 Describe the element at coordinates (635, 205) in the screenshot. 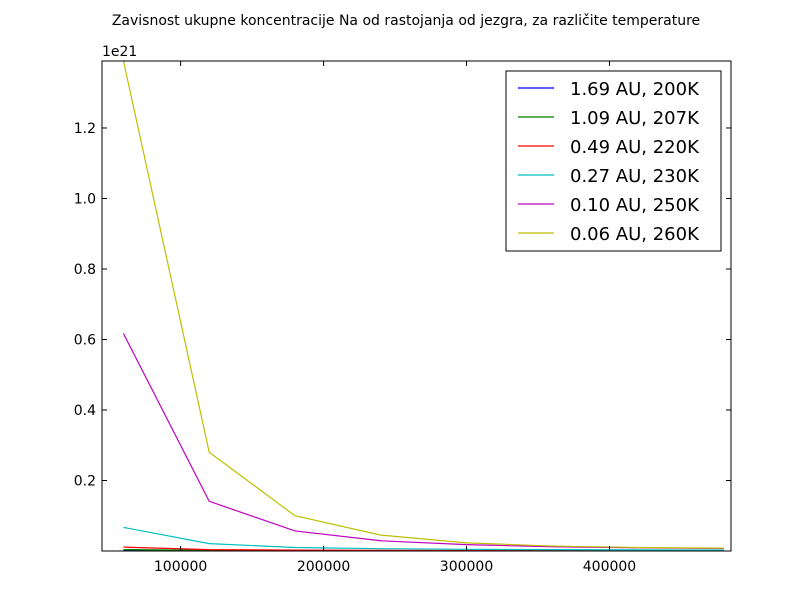

I see `legend-label: 0.10 AU, 250K` at that location.